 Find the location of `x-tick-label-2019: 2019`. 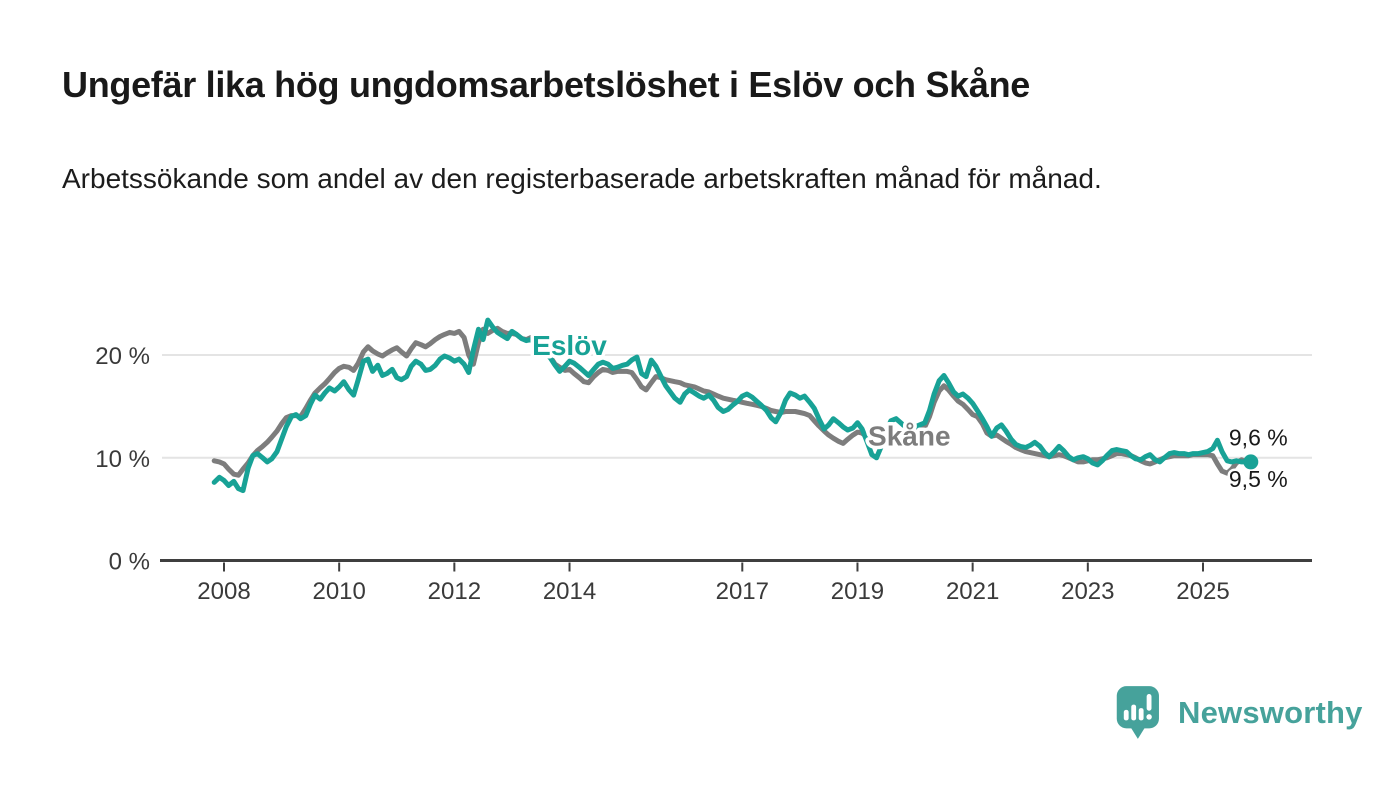

x-tick-label-2019: 2019 is located at coordinates (857, 591).